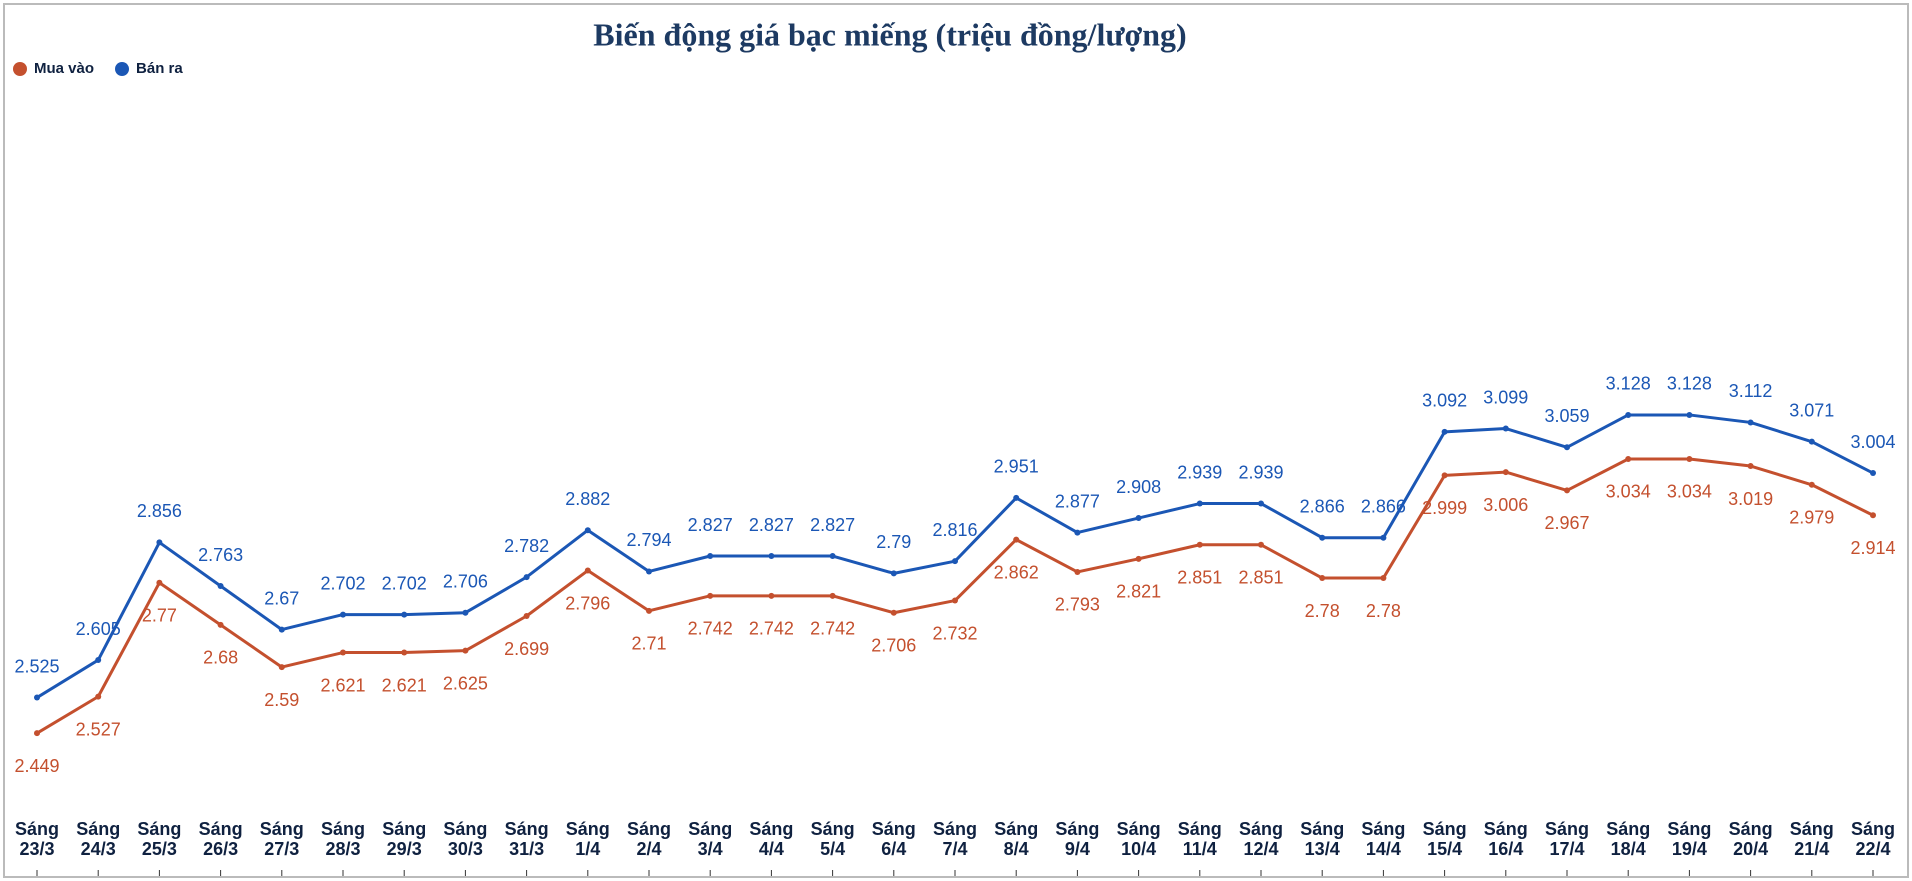  I want to click on data-label: 2.763, so click(220, 555).